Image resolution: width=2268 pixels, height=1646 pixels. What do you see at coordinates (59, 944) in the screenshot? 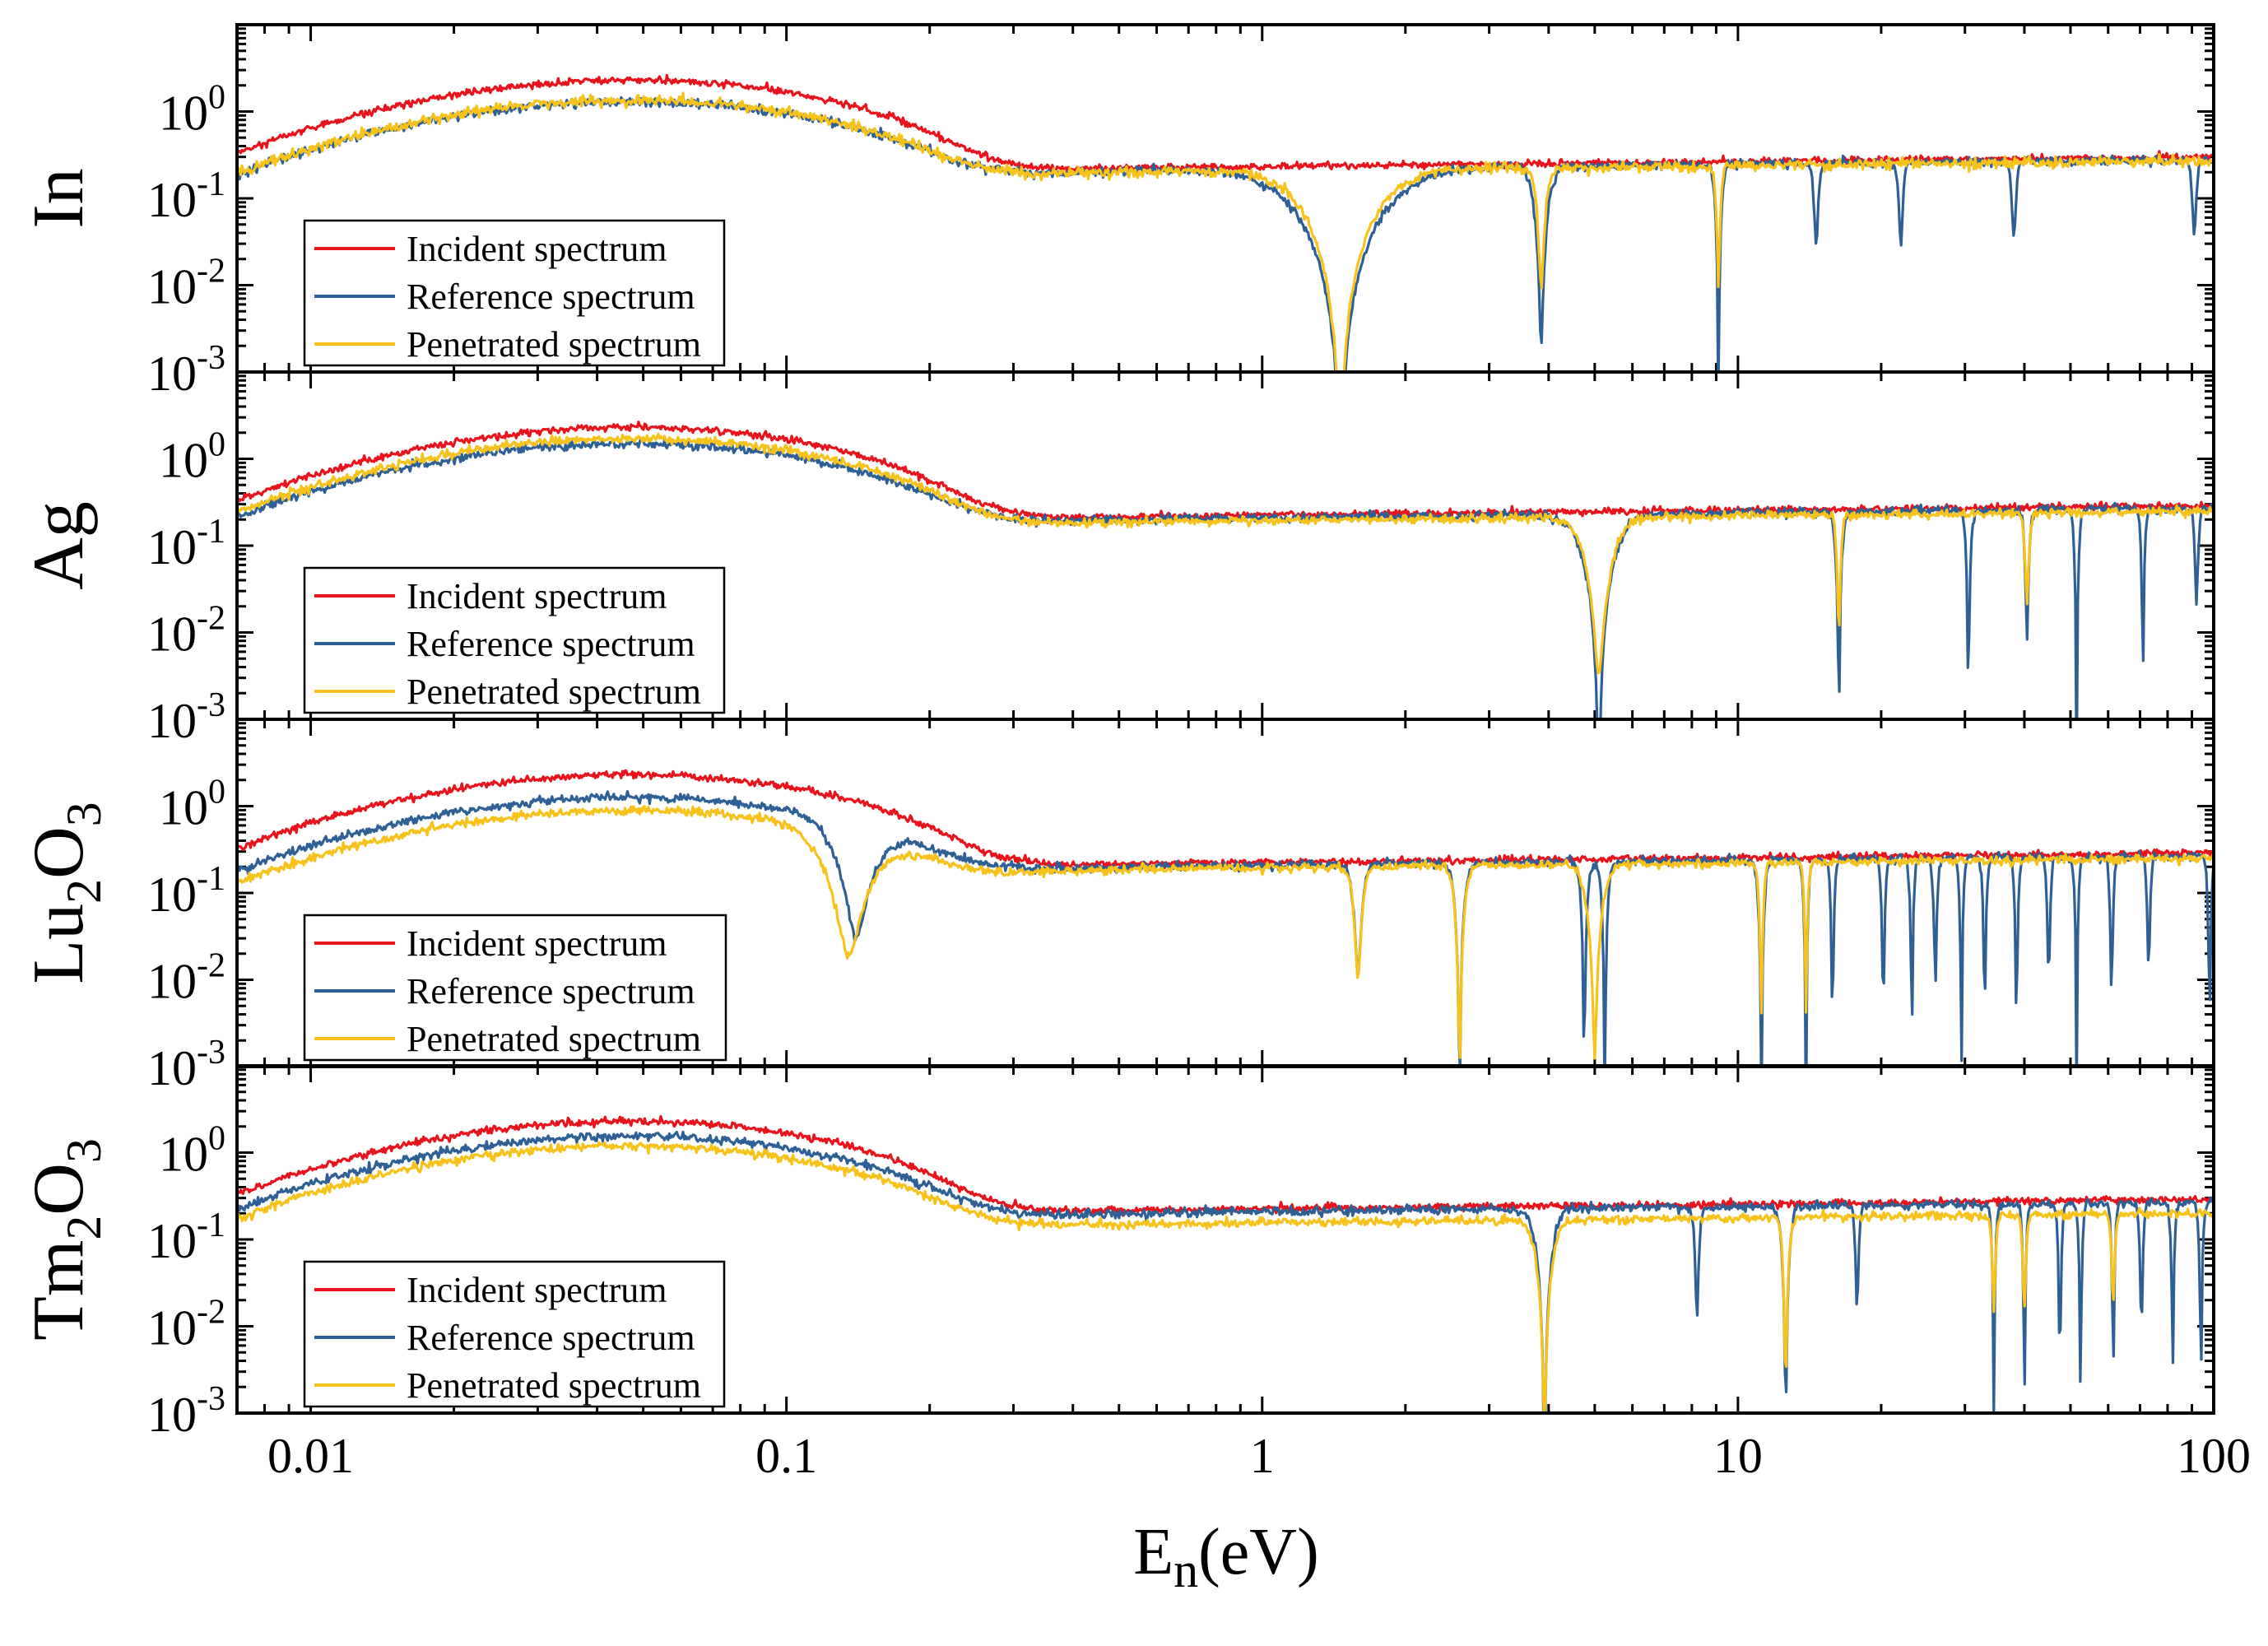
I see `y-label-element: Lu` at bounding box center [59, 944].